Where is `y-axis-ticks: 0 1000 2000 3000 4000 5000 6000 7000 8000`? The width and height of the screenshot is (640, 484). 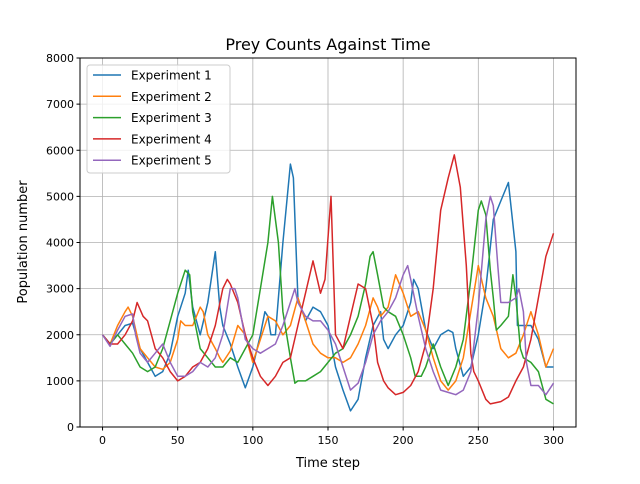
y-axis-ticks: 0 1000 2000 3000 4000 5000 6000 7000 8000 is located at coordinates (63, 243).